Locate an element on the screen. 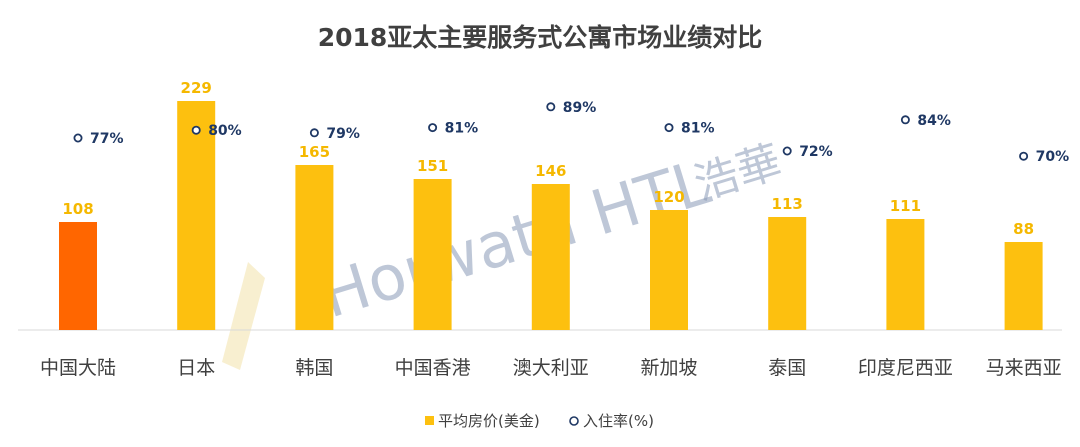 The image size is (1080, 447). occupancy-label: 80% is located at coordinates (225, 131).